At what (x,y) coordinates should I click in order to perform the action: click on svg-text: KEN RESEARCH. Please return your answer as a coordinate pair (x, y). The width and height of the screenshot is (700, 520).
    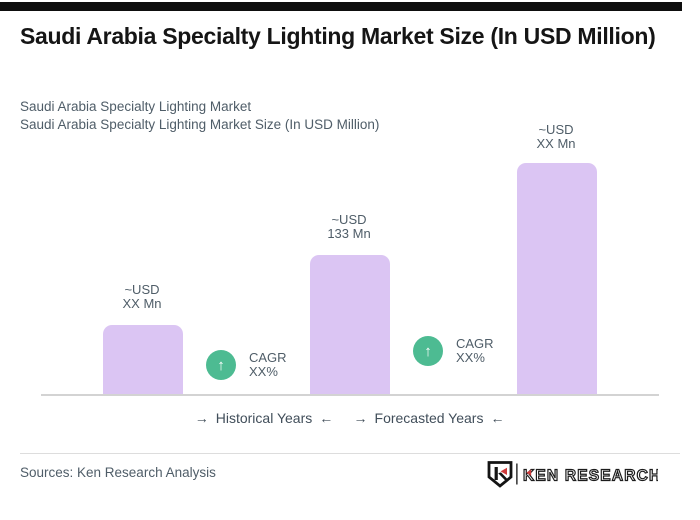
    Looking at the image, I should click on (590, 476).